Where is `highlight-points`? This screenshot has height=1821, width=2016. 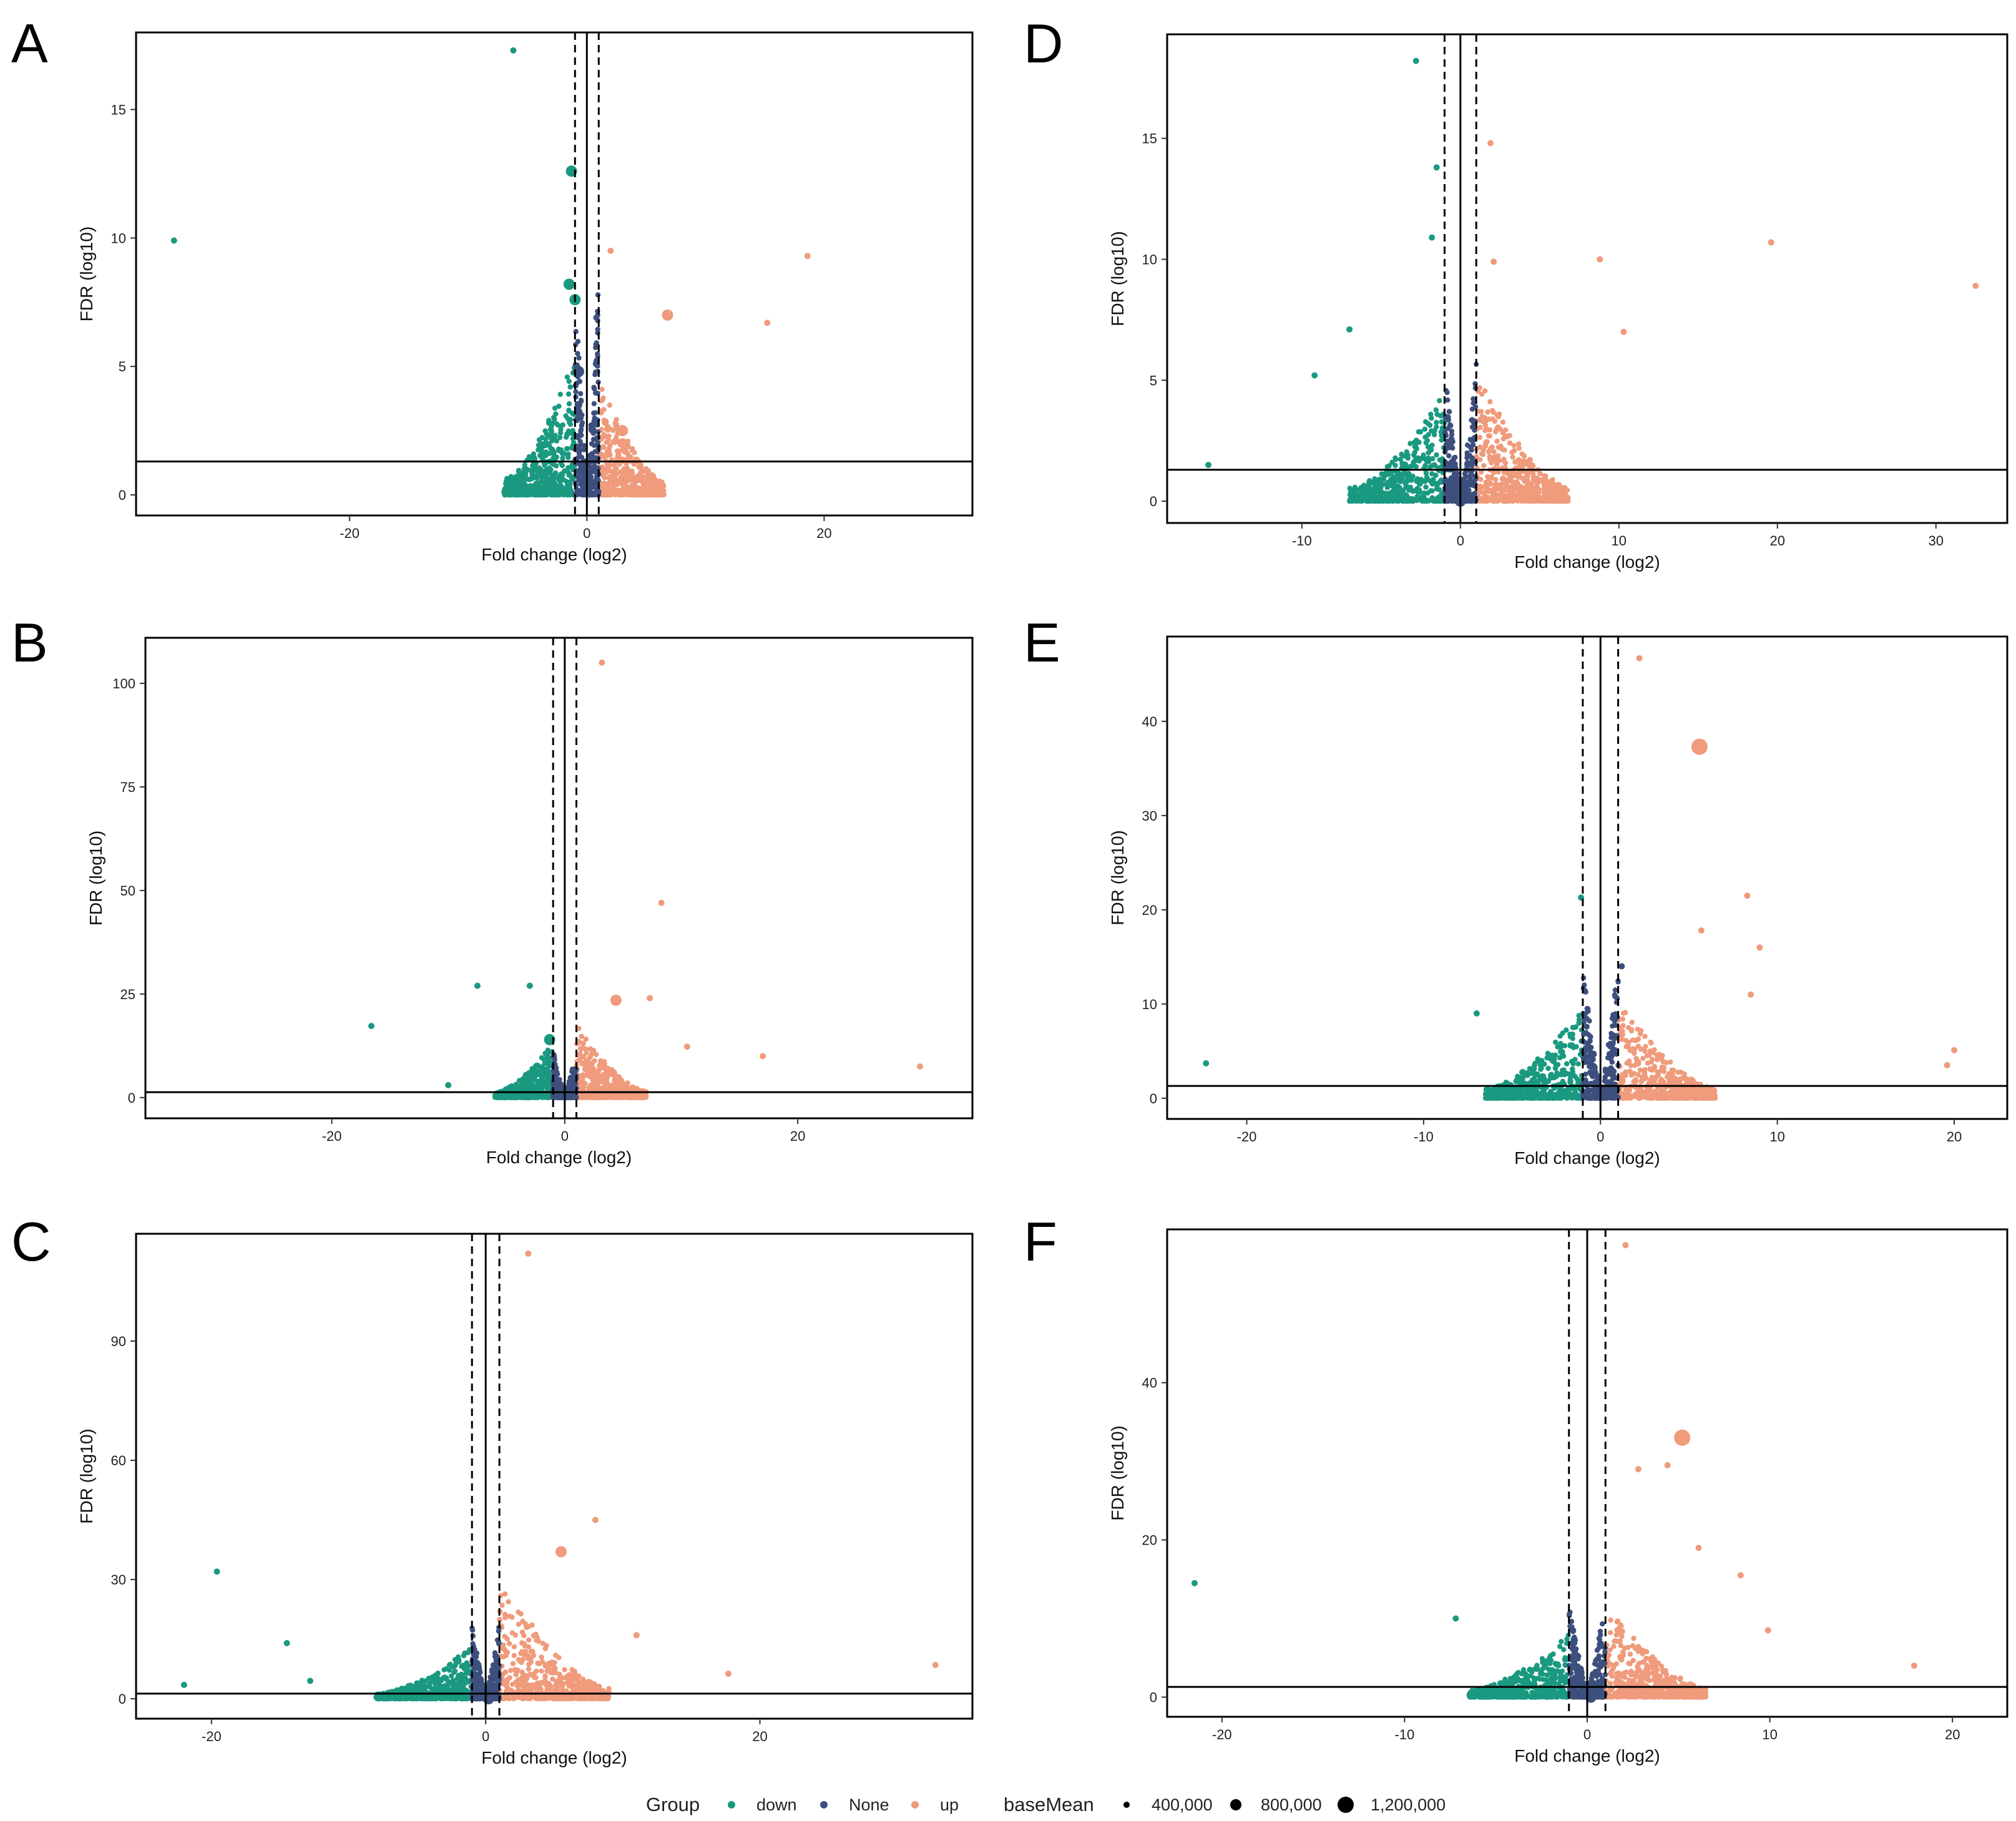 highlight-points is located at coordinates (490, 242).